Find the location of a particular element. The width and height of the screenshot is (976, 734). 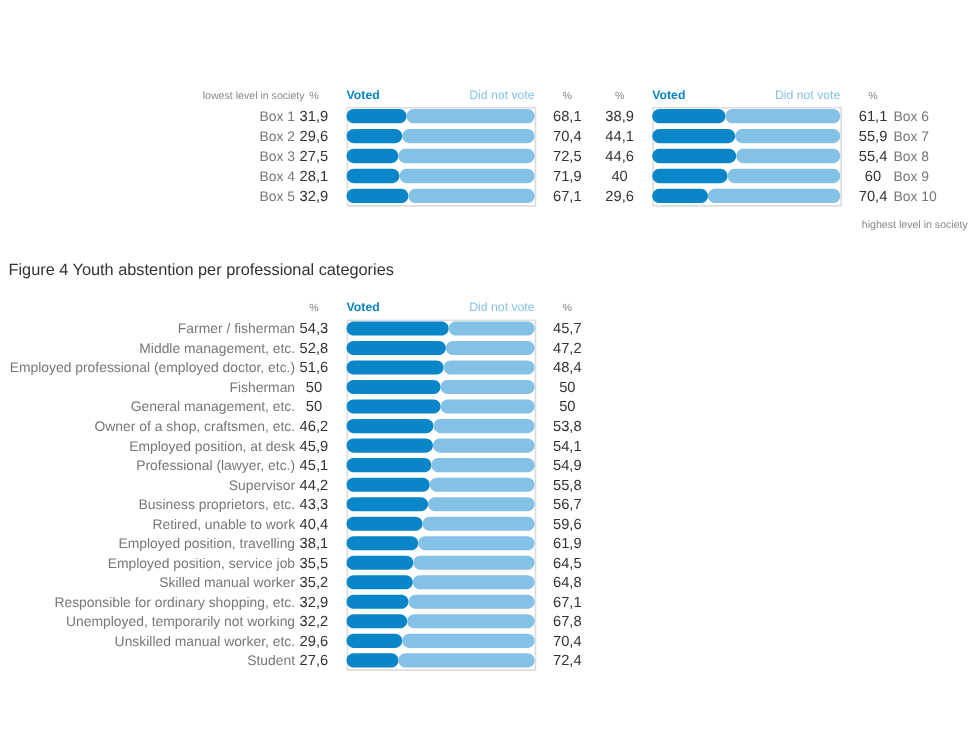

data-label: 35,5 is located at coordinates (314, 562).